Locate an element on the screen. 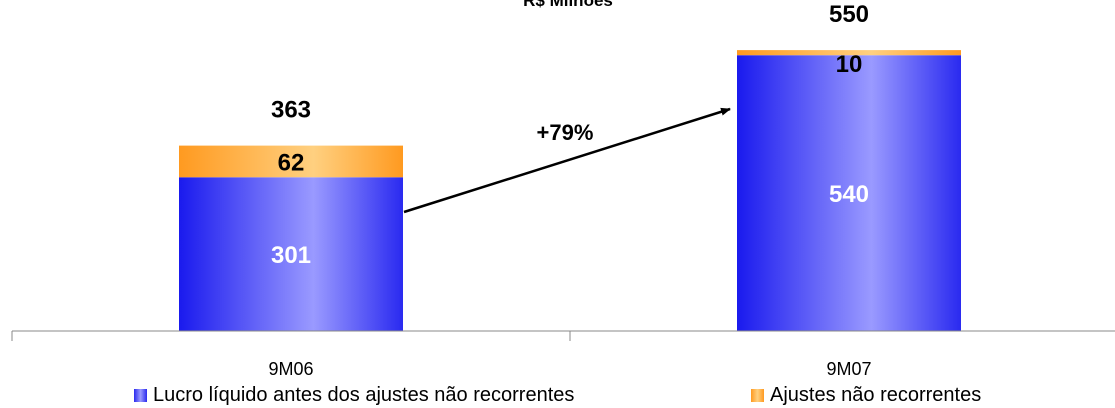 The height and width of the screenshot is (408, 1115). legend-label-ajustes: Ajustes não recorrentes is located at coordinates (876, 395).